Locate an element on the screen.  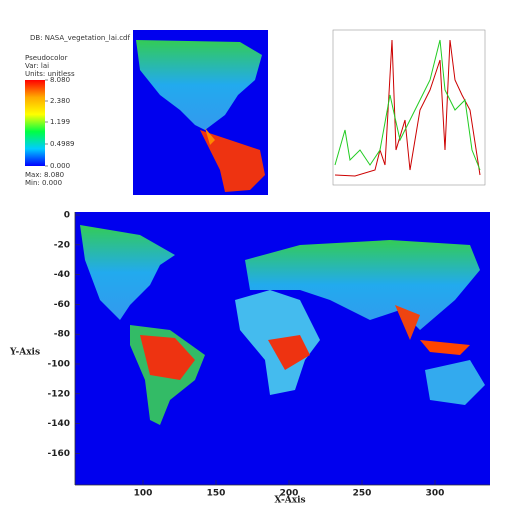
y-tick-label: -20 is located at coordinates (62, 245).